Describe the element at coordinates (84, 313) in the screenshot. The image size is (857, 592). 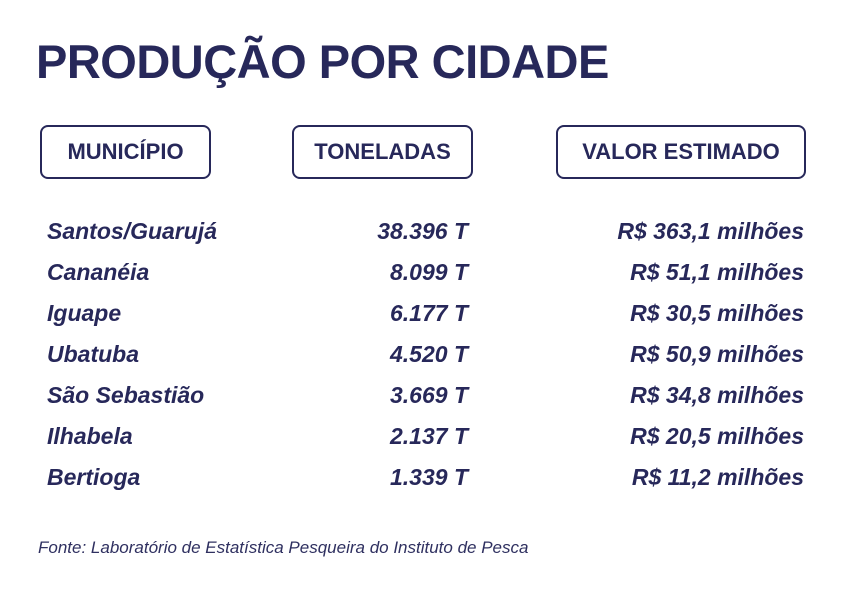
I see `city-cell: Iguape` at that location.